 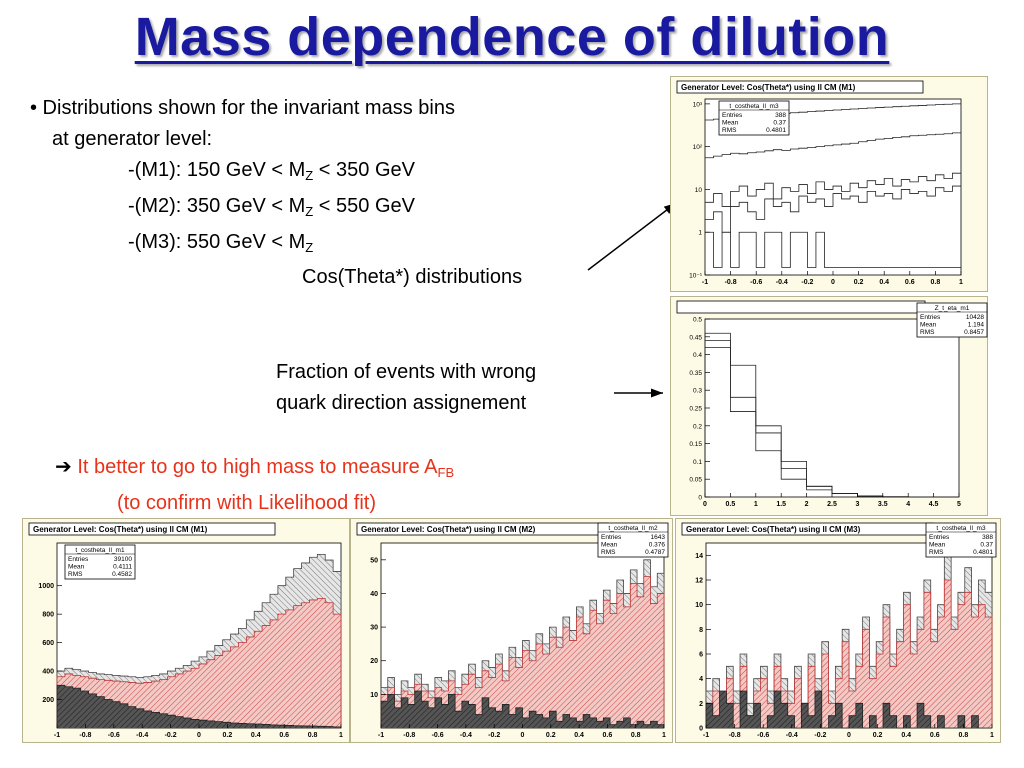 I want to click on y-tick-label: 10⁻¹, so click(x=696, y=276).